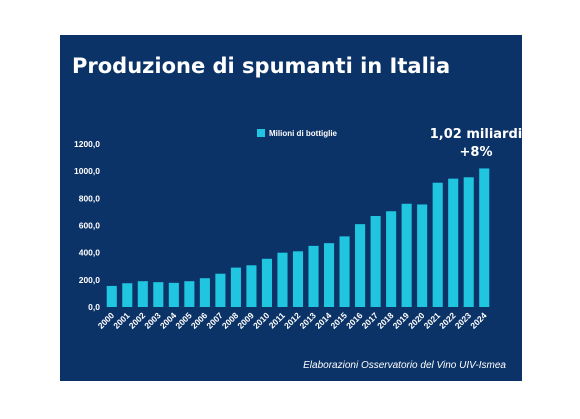  I want to click on bar-2019, so click(406, 255).